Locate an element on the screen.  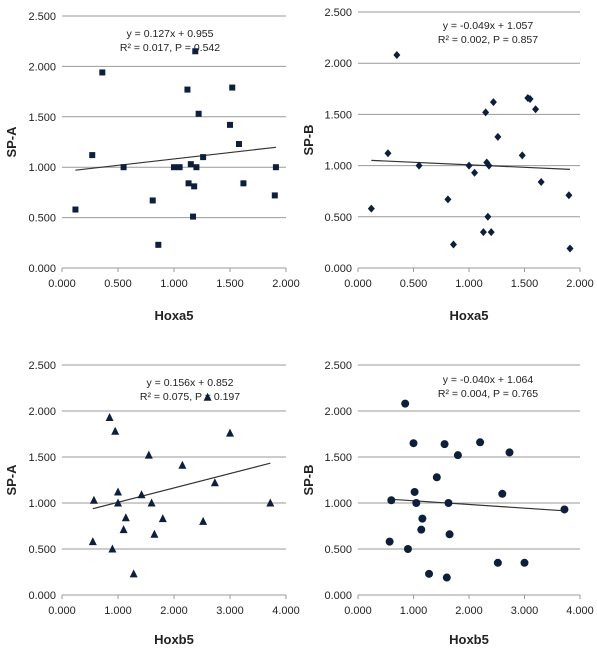
y-axis-label: SP-B is located at coordinates (308, 139).